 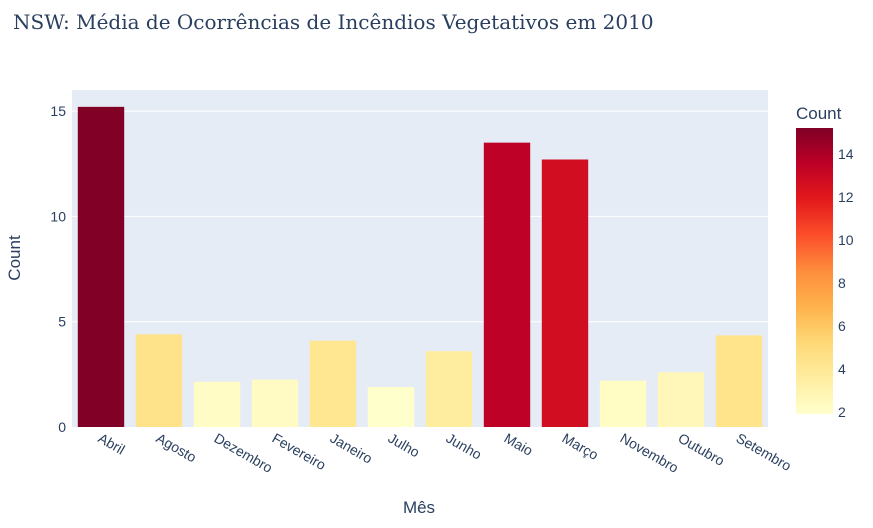 What do you see at coordinates (62, 427) in the screenshot?
I see `y-tick-label: 0` at bounding box center [62, 427].